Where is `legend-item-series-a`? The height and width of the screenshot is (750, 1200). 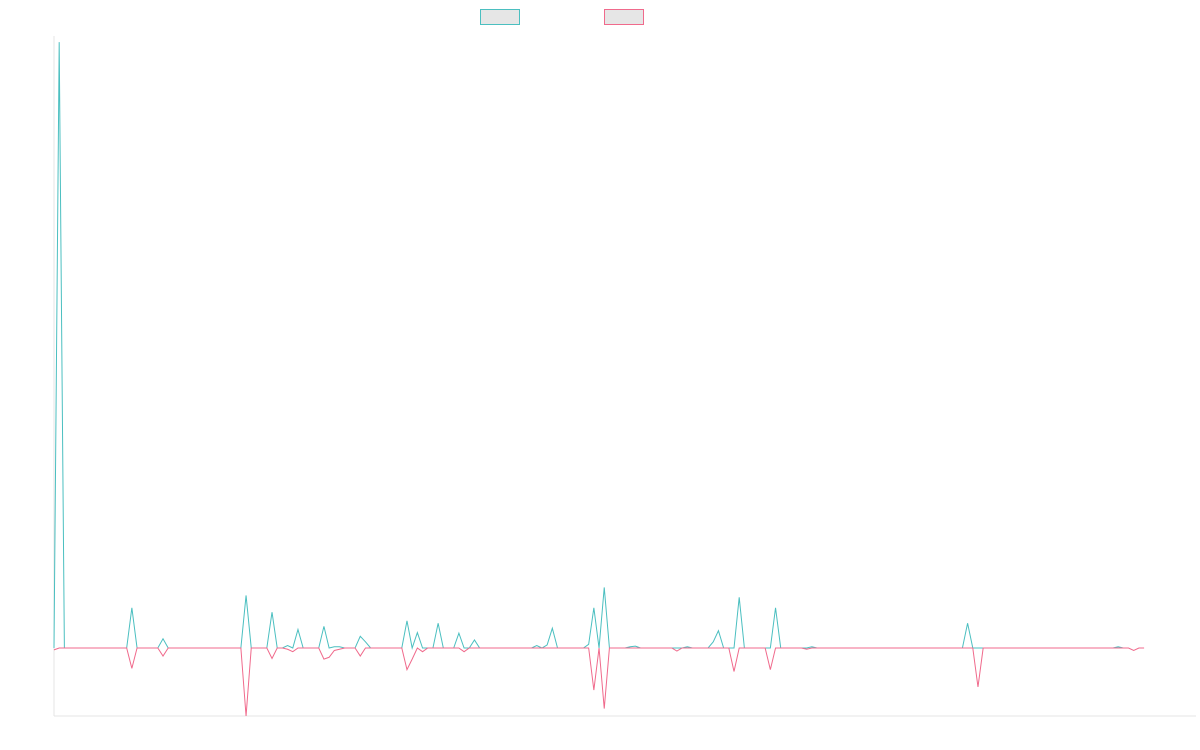
legend-item-series-a is located at coordinates (503, 17).